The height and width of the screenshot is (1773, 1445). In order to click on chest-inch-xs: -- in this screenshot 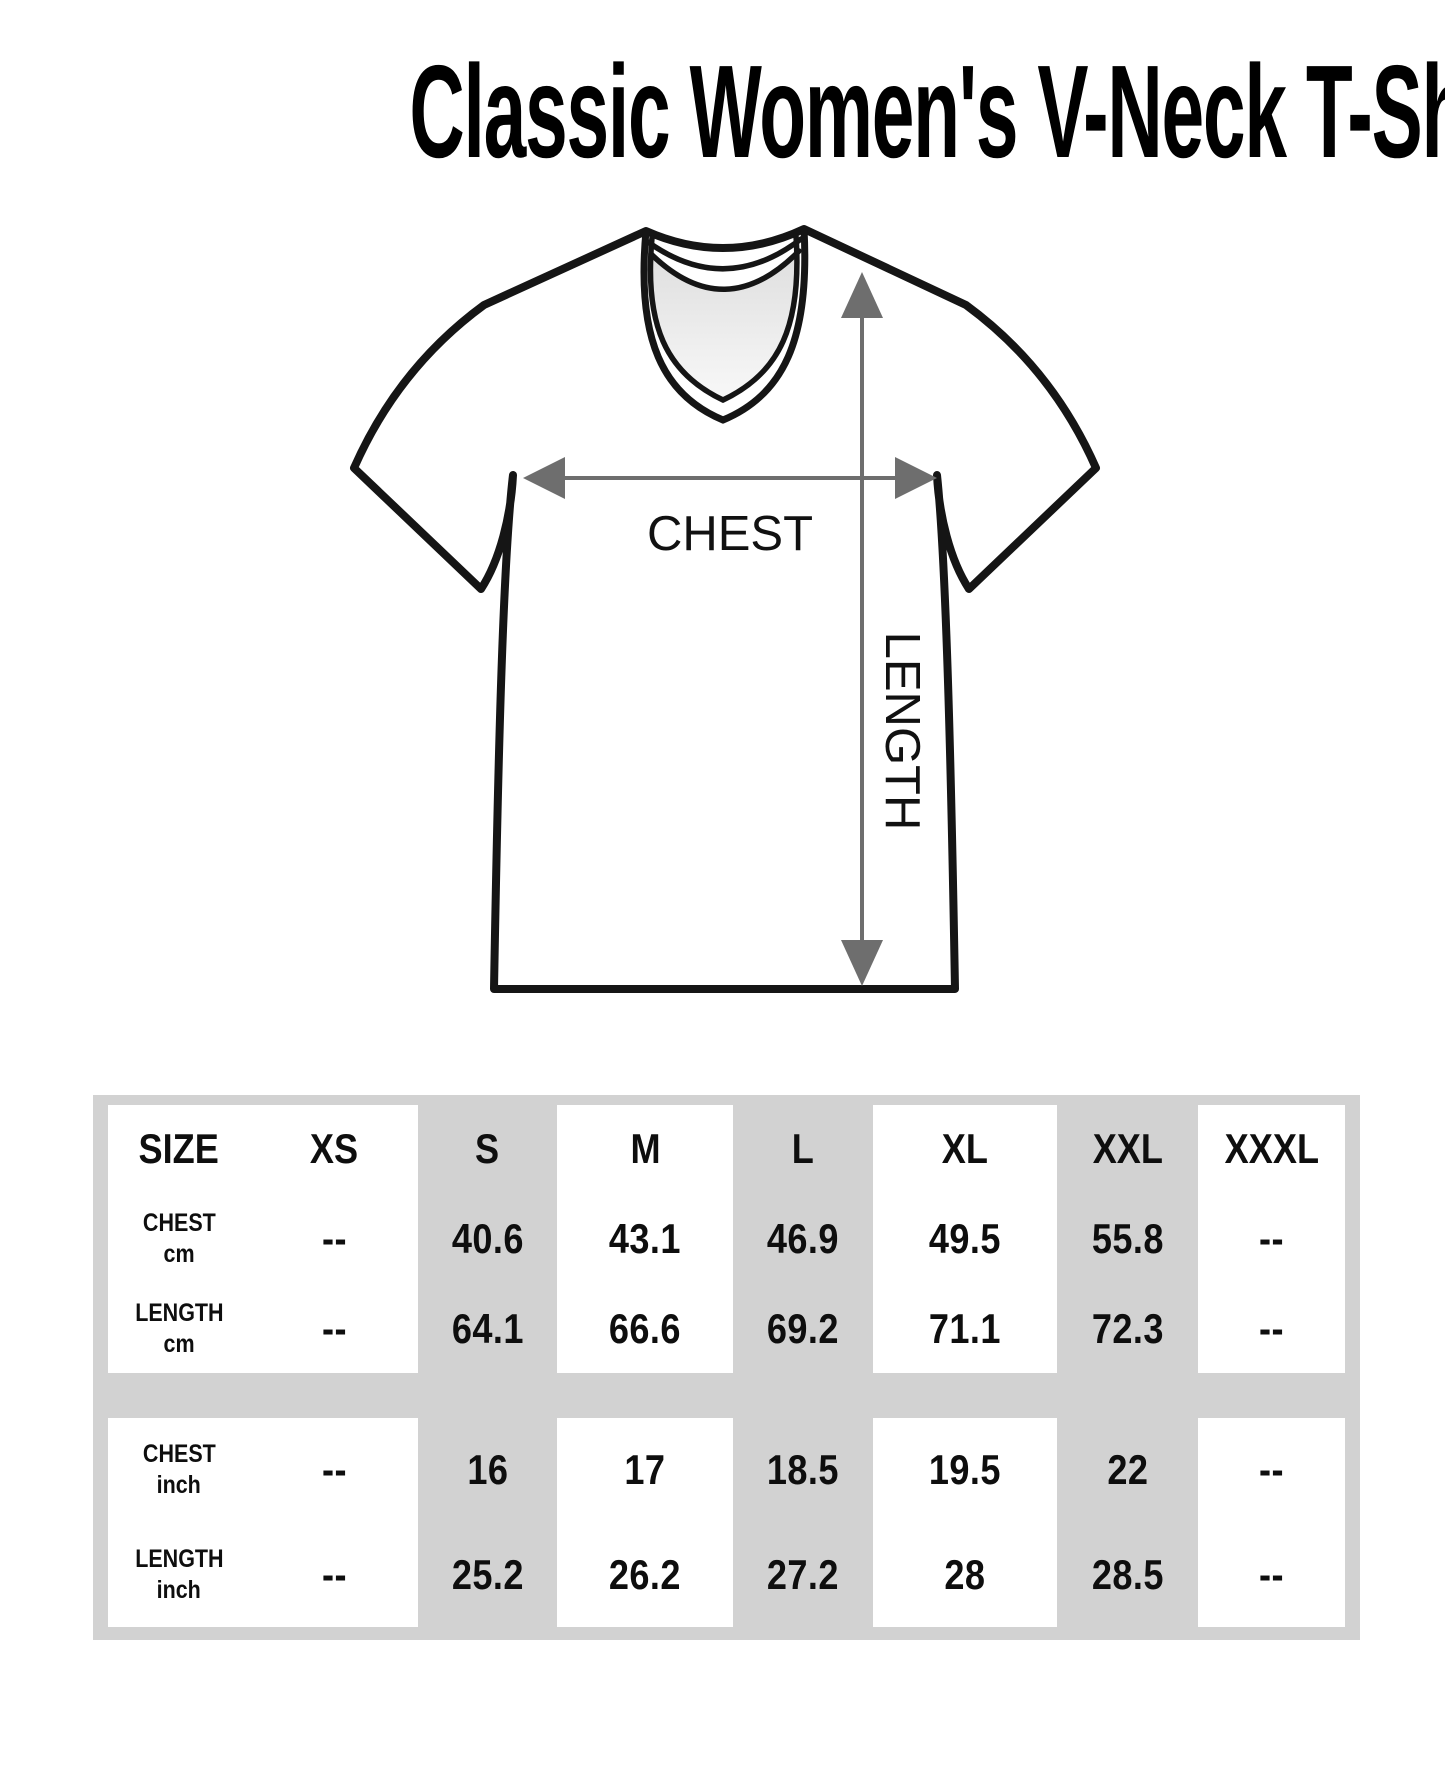, I will do `click(334, 1470)`.